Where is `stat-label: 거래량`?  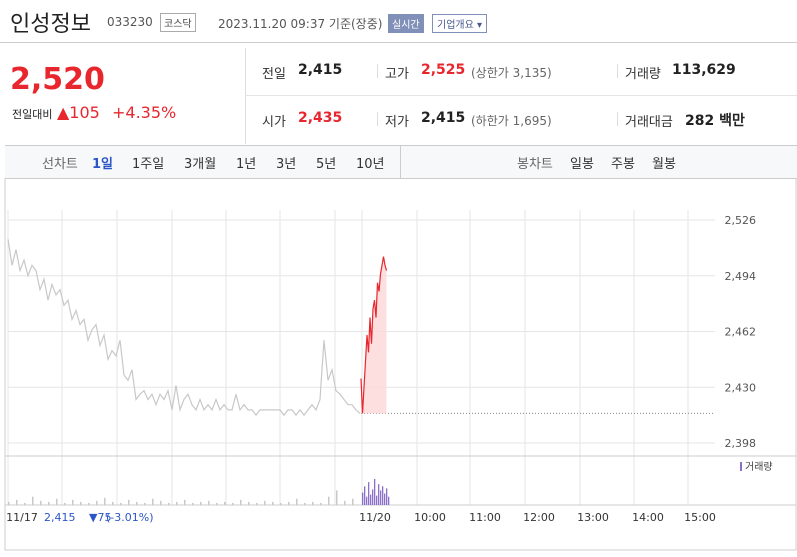 stat-label: 거래량 is located at coordinates (643, 74).